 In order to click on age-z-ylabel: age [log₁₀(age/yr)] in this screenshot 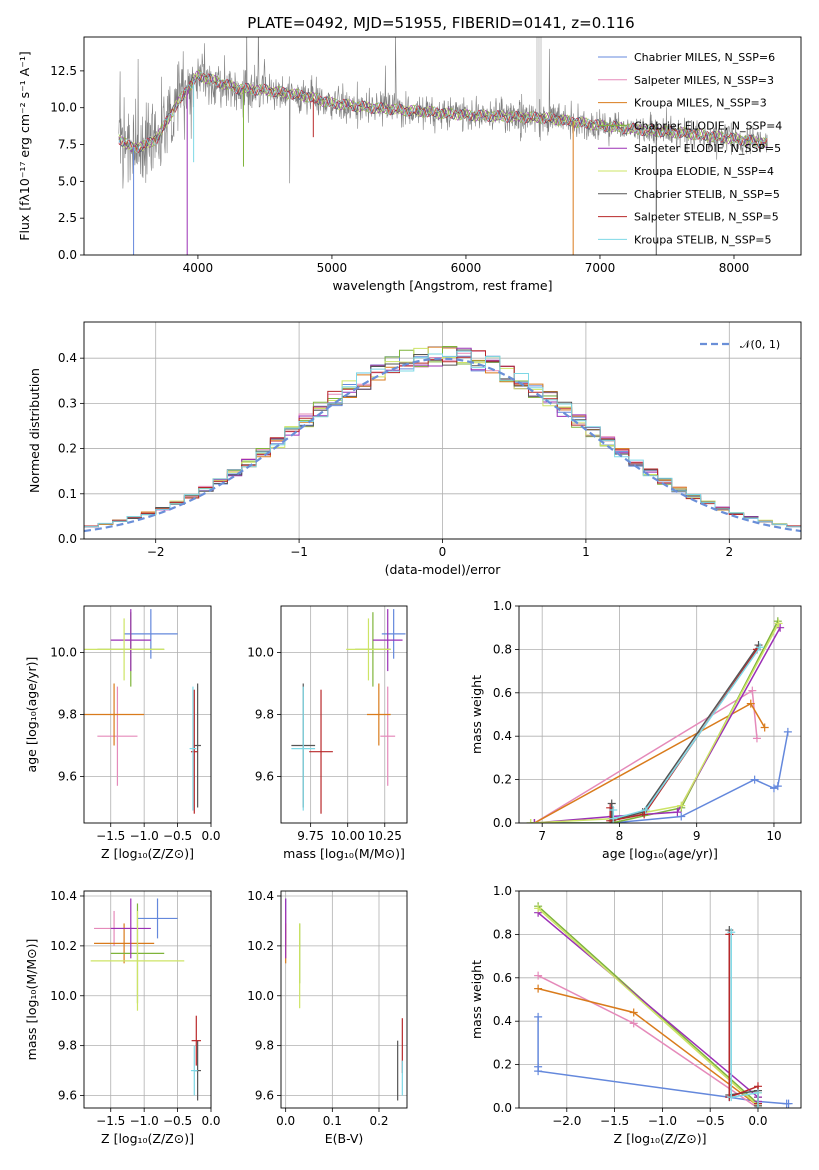, I will do `click(31, 715)`.